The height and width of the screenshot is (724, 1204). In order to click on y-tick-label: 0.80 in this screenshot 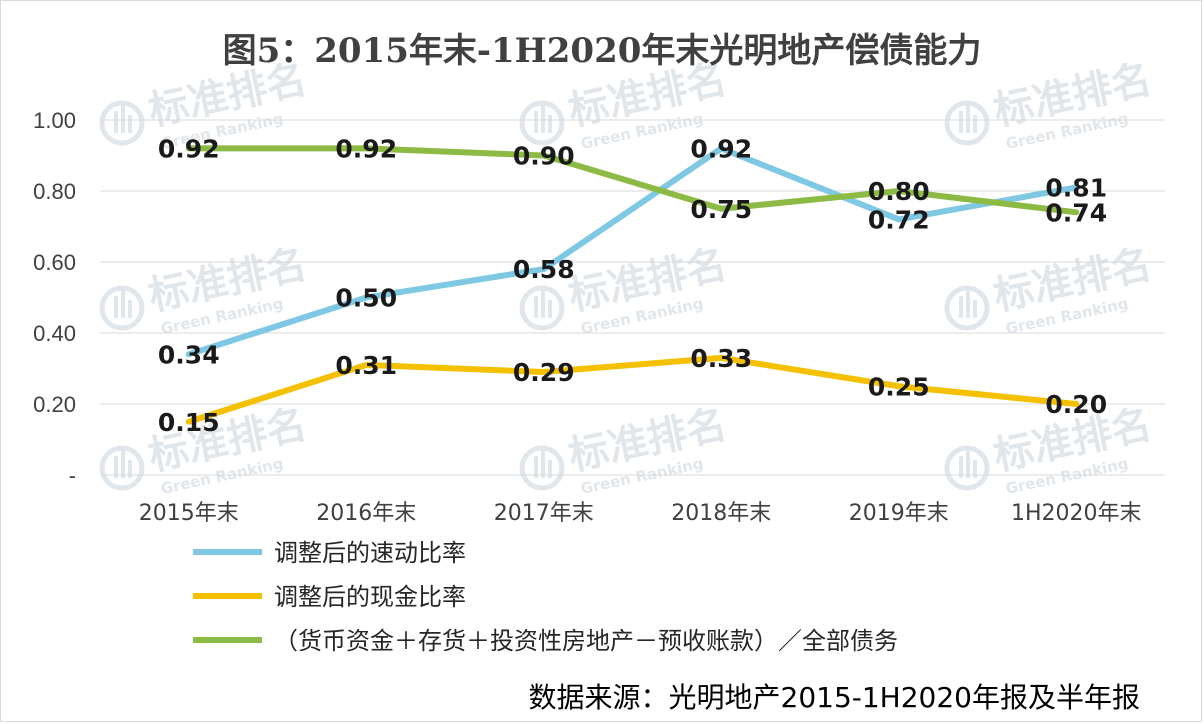, I will do `click(54, 191)`.